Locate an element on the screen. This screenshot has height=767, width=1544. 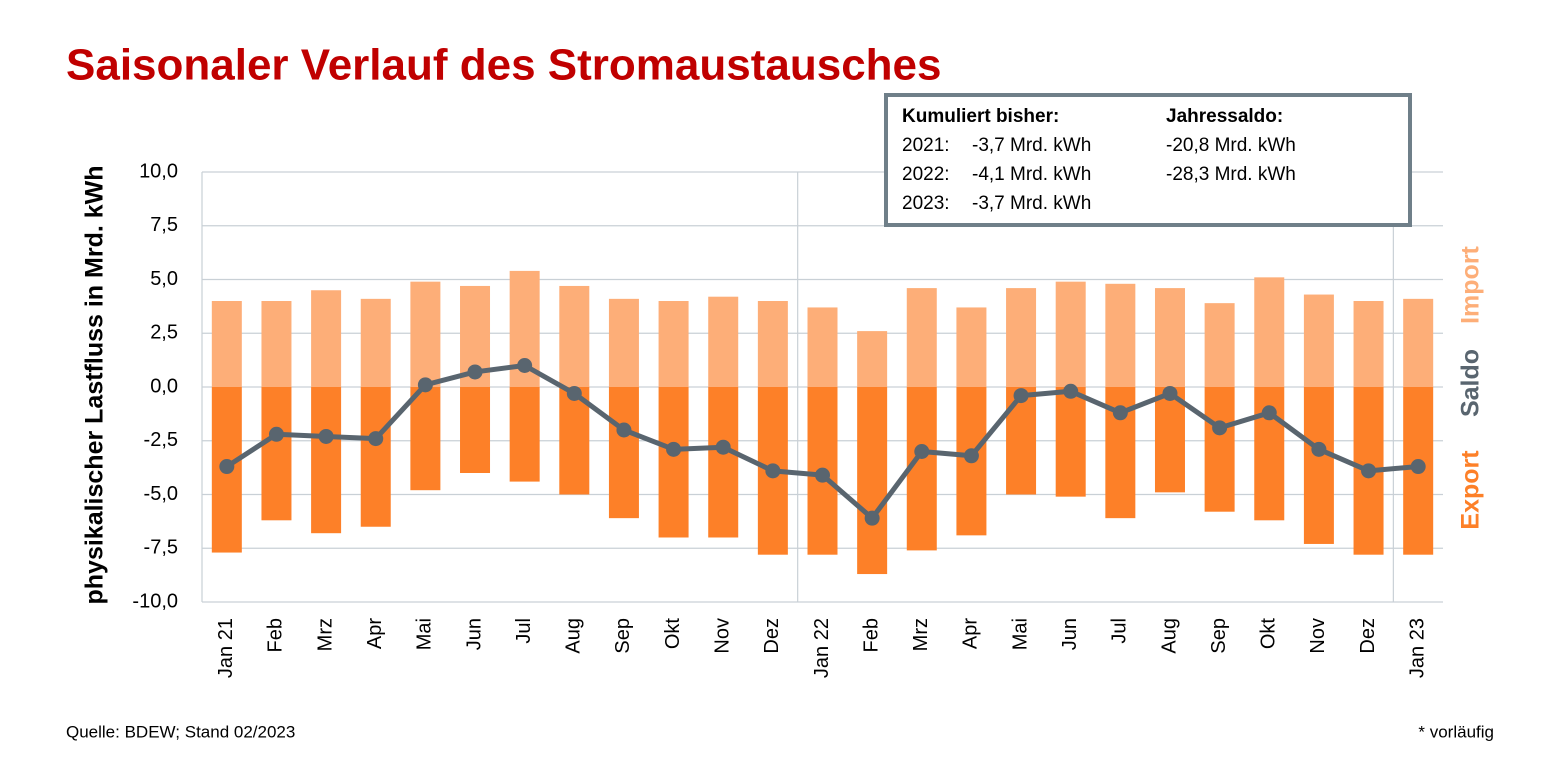
x-tick-label: Nov is located at coordinates (723, 636).